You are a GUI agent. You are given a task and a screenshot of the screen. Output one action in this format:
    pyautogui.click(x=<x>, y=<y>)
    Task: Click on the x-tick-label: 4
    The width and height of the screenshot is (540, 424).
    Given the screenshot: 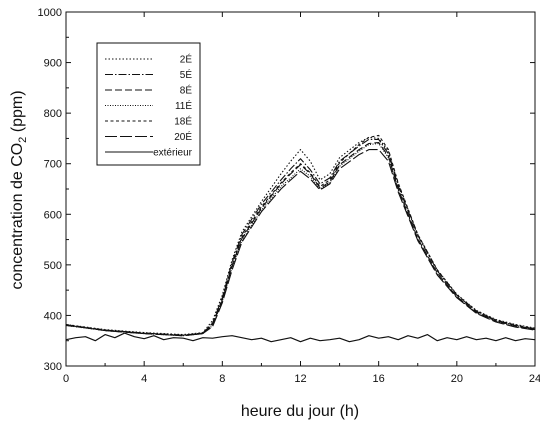 What is the action you would take?
    pyautogui.click(x=144, y=379)
    